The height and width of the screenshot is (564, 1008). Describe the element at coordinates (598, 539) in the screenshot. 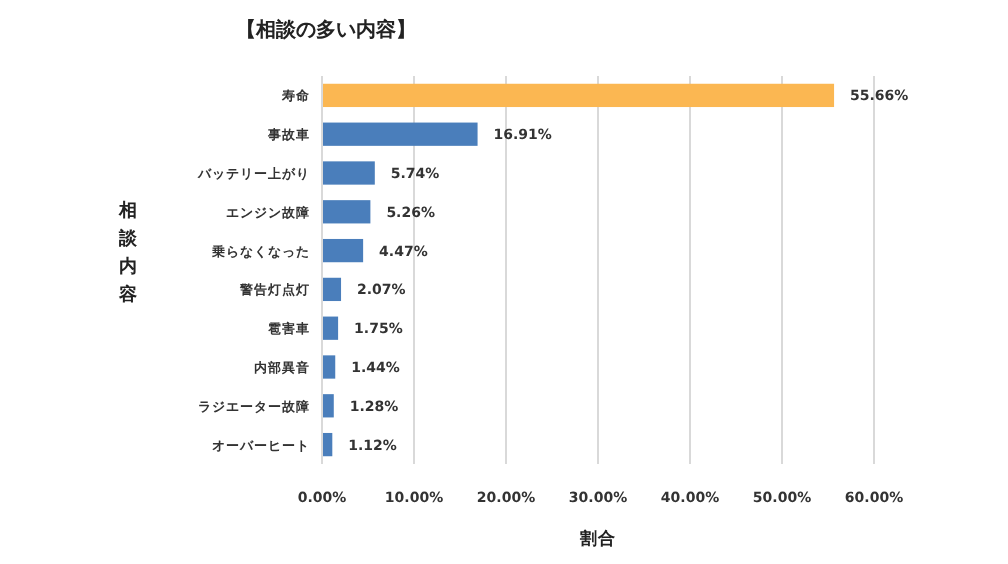

I see `x-axis-title: 割合` at that location.